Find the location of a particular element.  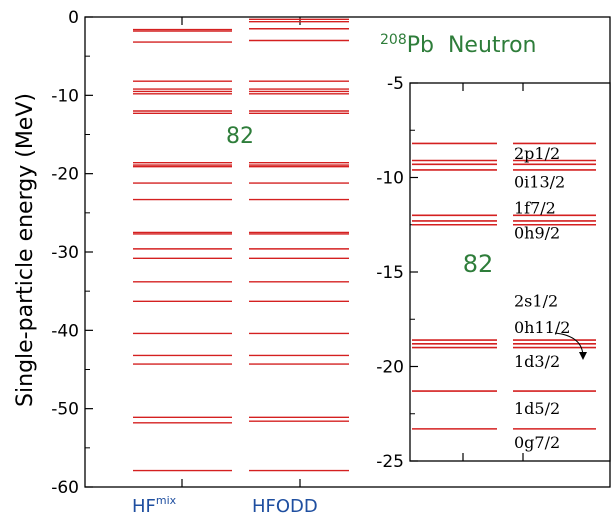

state-label-frac-7: 5/2 is located at coordinates (547, 408).